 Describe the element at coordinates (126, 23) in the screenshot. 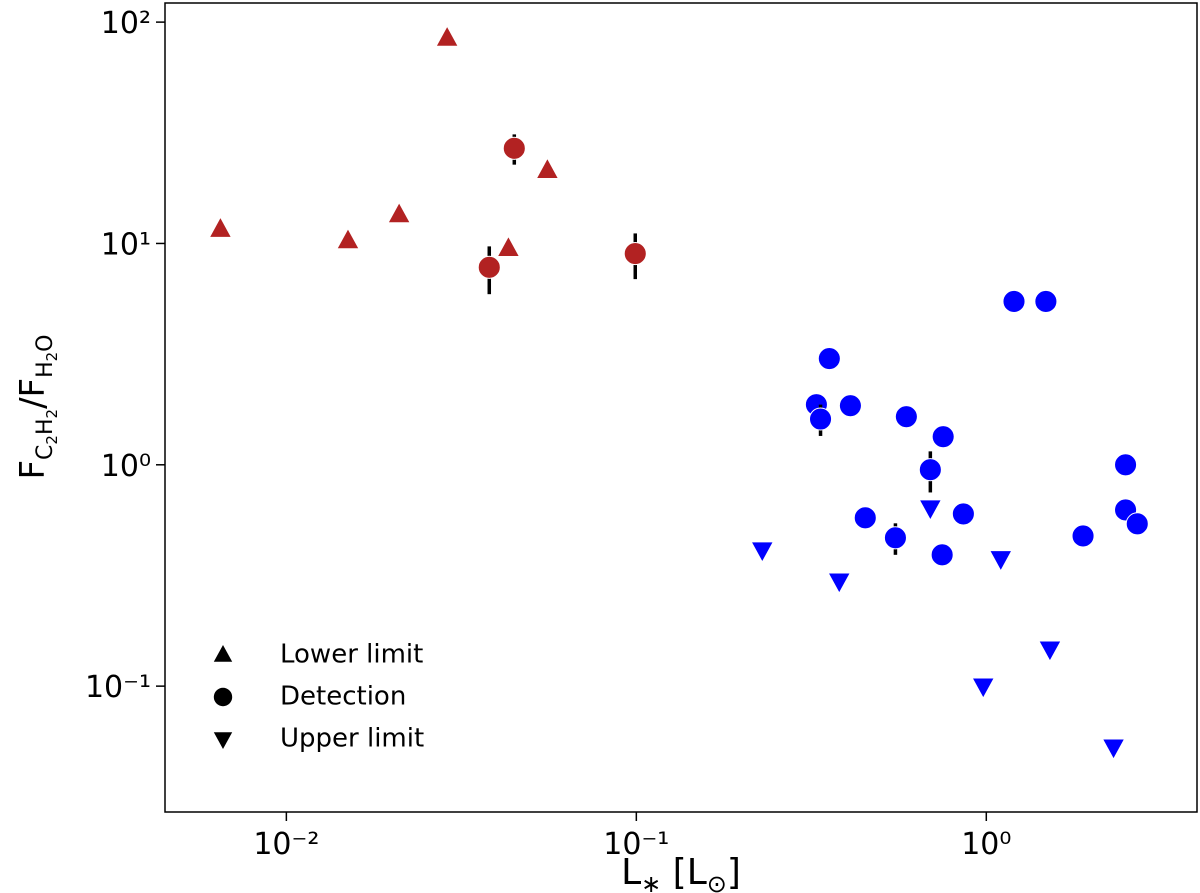

I see `y-tick-label: 10²` at that location.